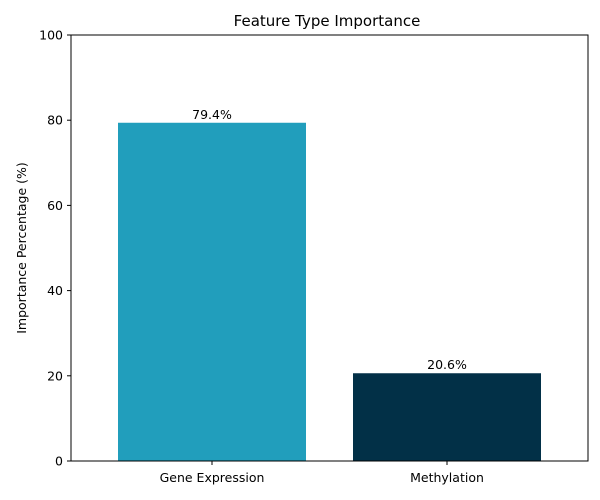 The height and width of the screenshot is (500, 600). Describe the element at coordinates (327, 21) in the screenshot. I see `chart-title: Feature Type Importance` at that location.